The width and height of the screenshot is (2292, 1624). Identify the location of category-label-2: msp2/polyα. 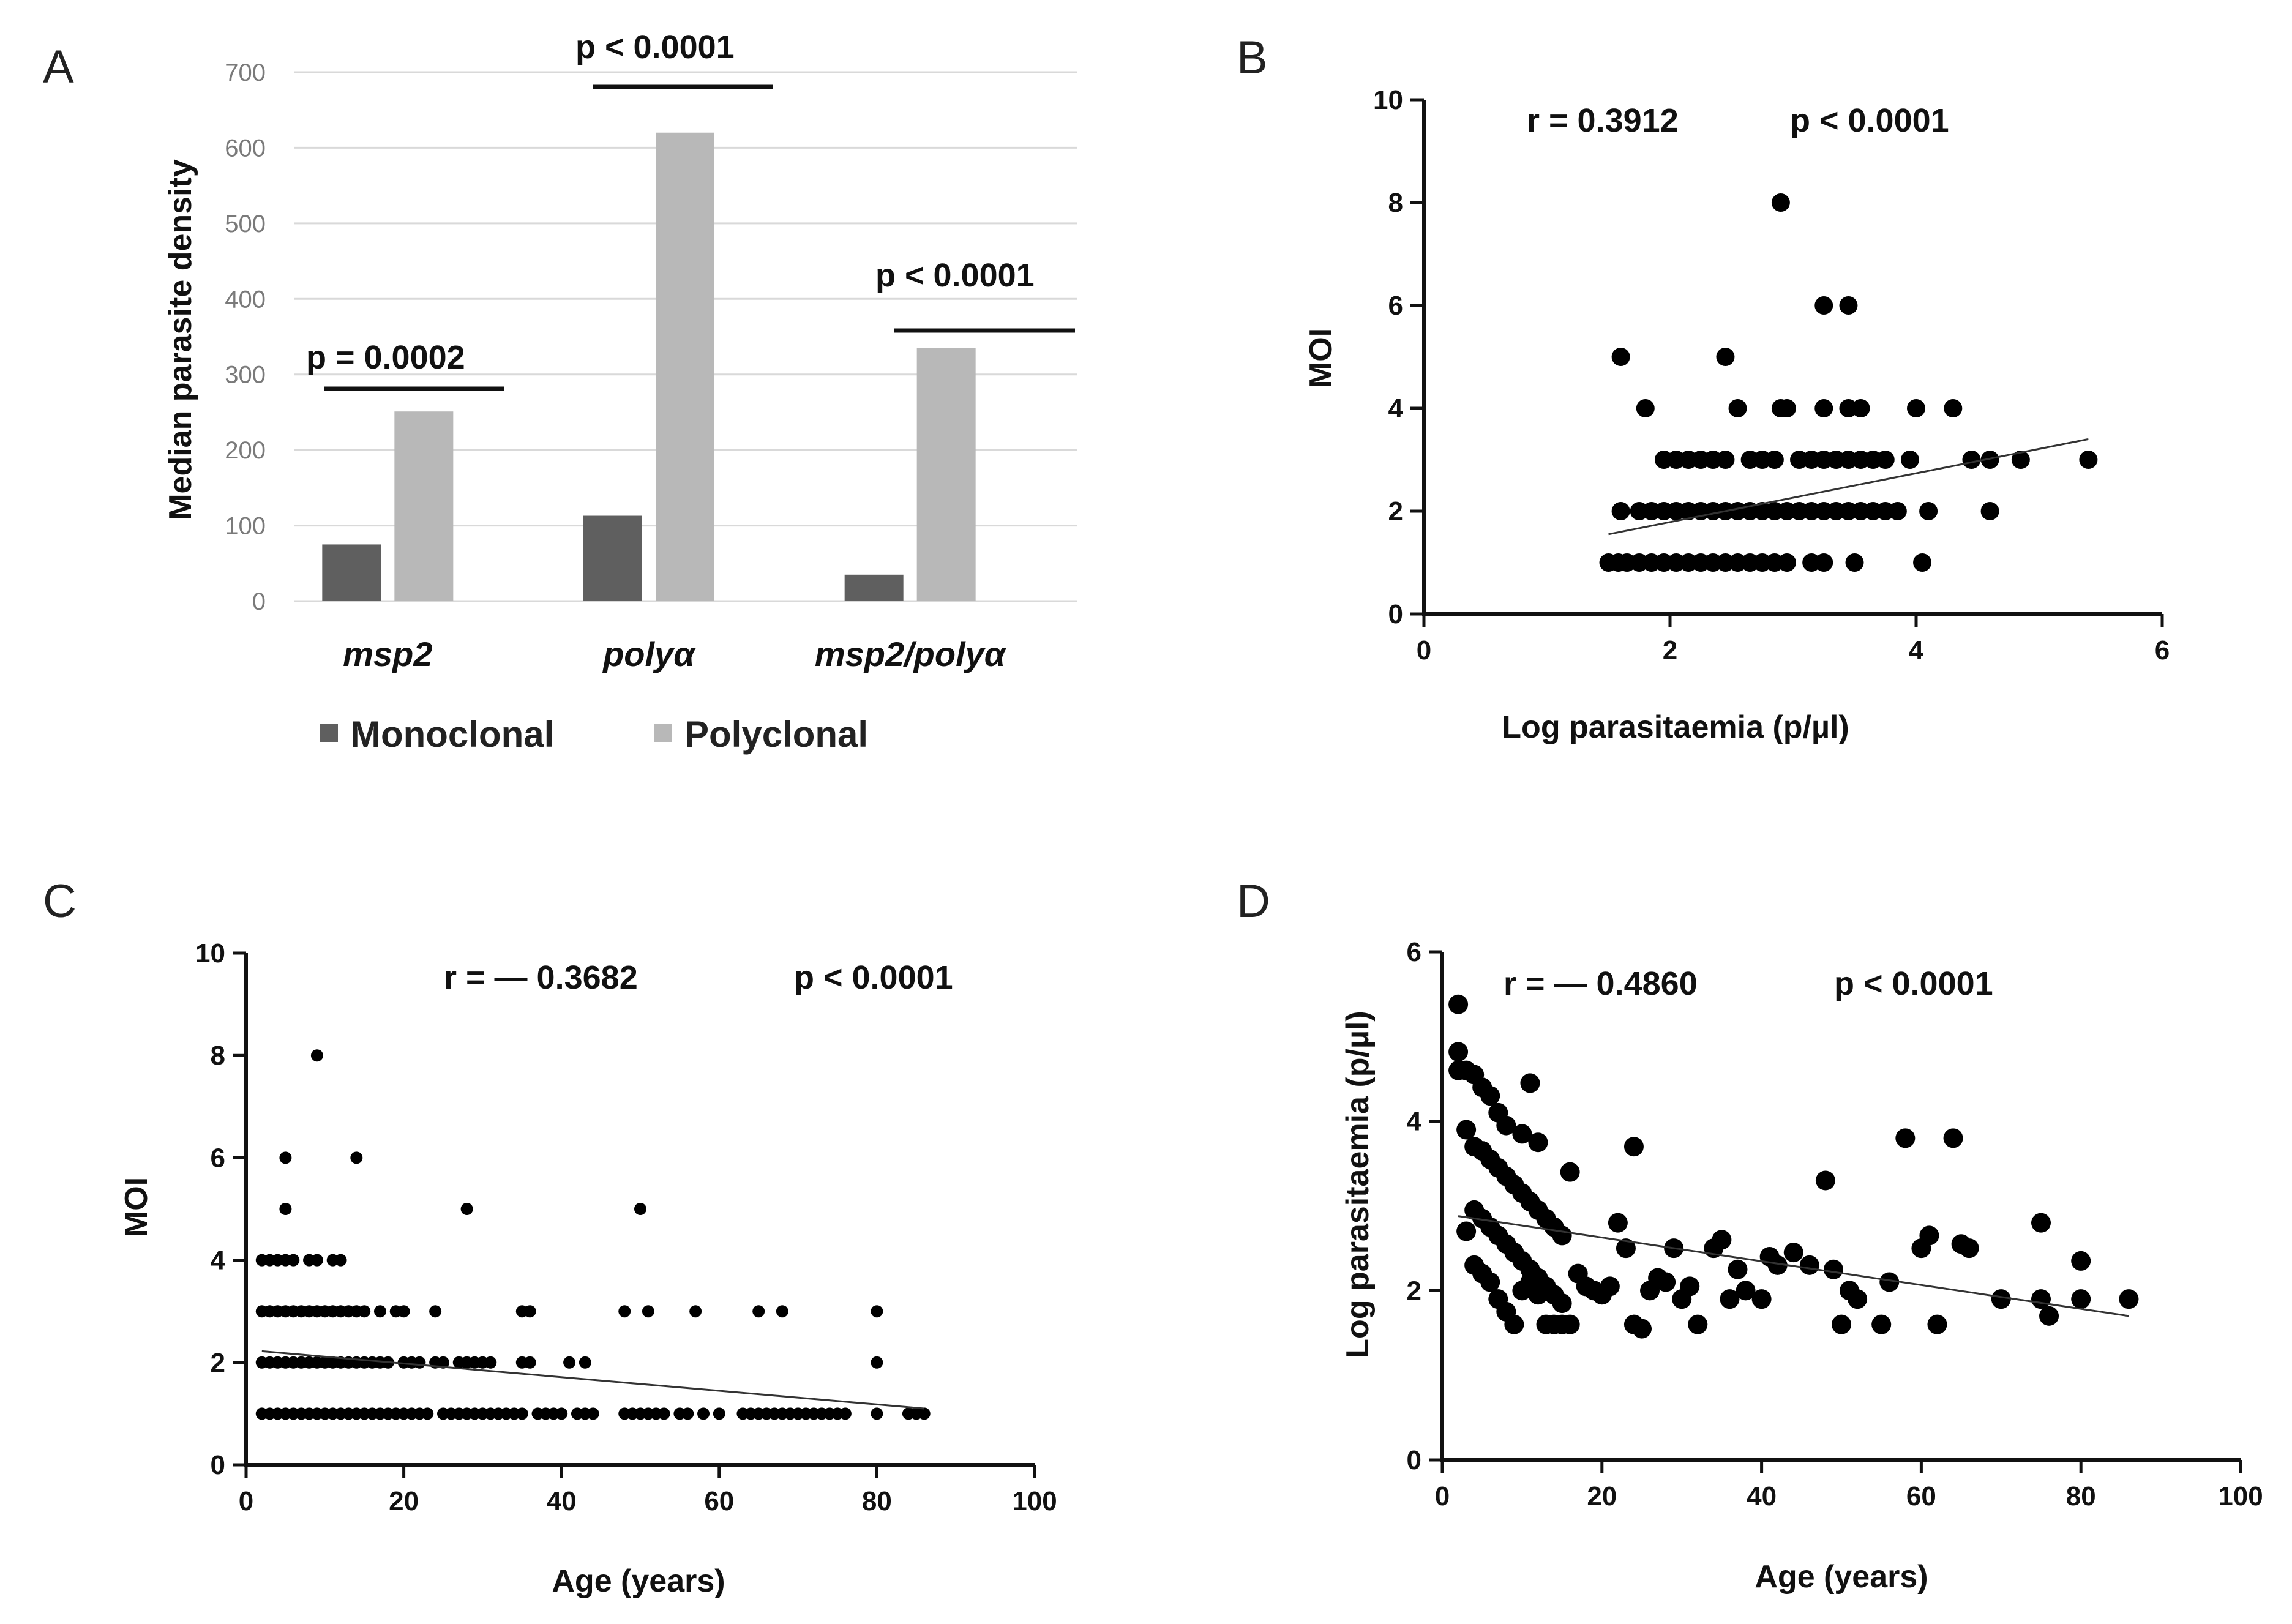
(911, 654).